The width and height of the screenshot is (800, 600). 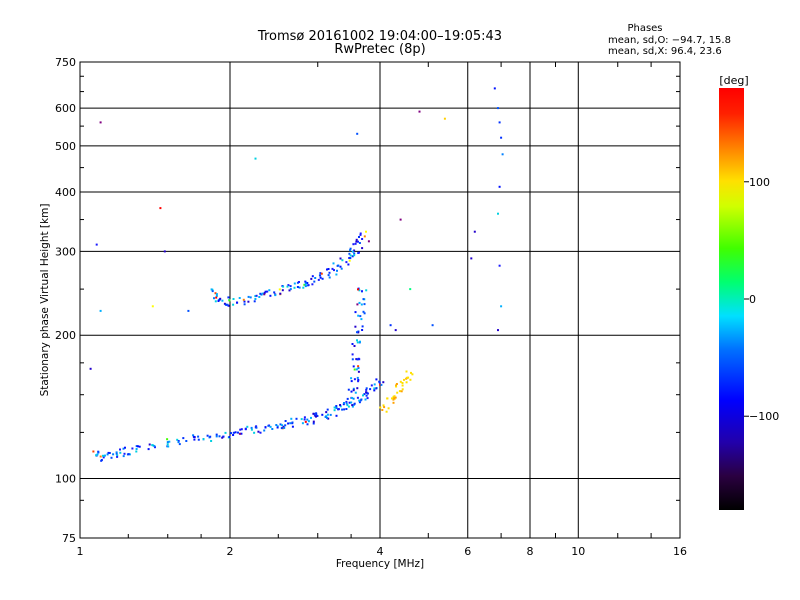 What do you see at coordinates (65, 108) in the screenshot?
I see `y-tick-label: 600` at bounding box center [65, 108].